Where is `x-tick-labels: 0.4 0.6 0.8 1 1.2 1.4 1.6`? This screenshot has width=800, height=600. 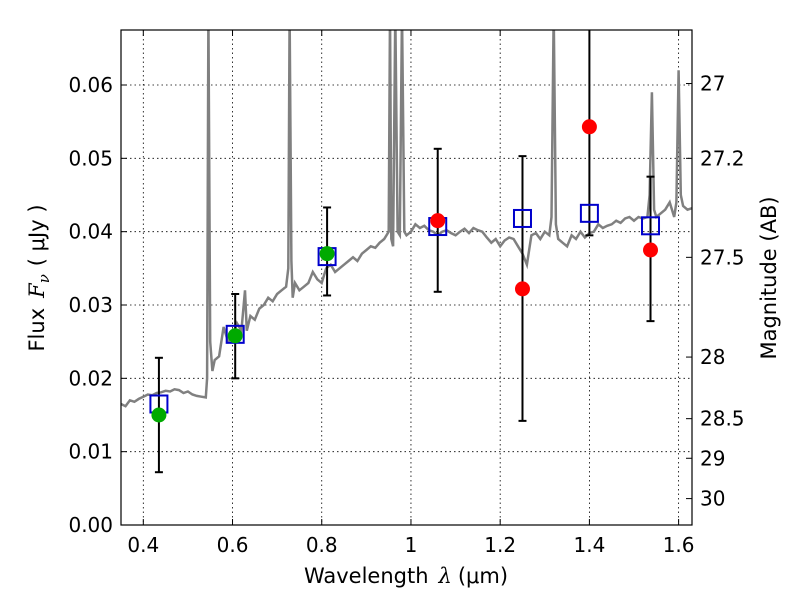 x-tick-labels: 0.4 0.6 0.8 1 1.2 1.4 1.6 is located at coordinates (410, 545).